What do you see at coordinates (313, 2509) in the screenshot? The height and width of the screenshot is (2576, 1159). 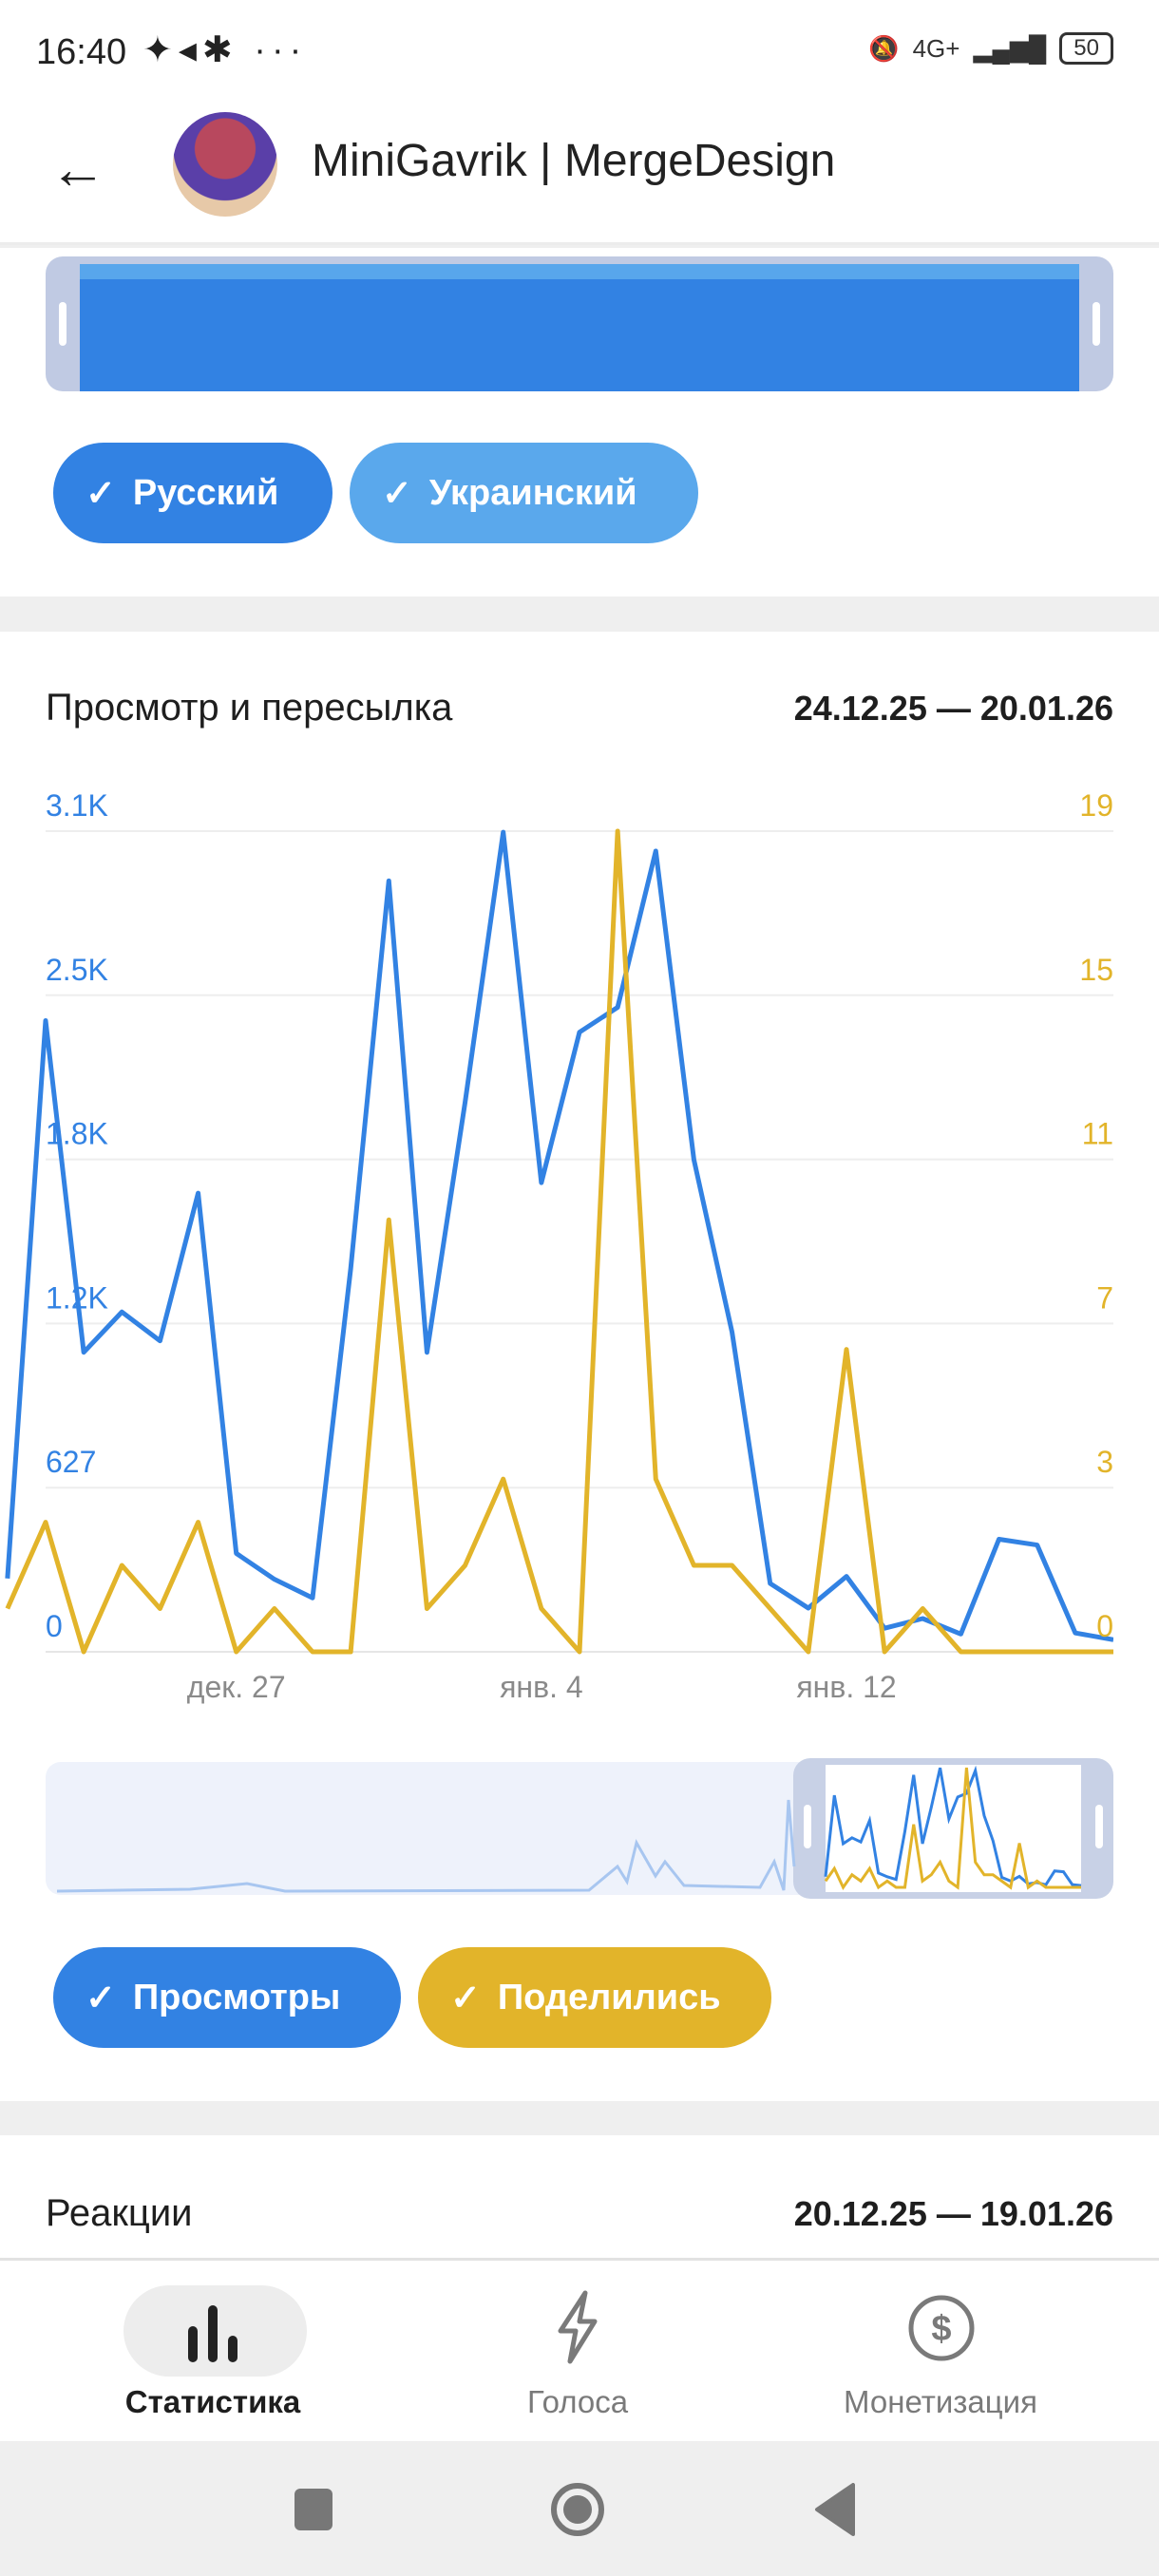 I see `recents-button` at bounding box center [313, 2509].